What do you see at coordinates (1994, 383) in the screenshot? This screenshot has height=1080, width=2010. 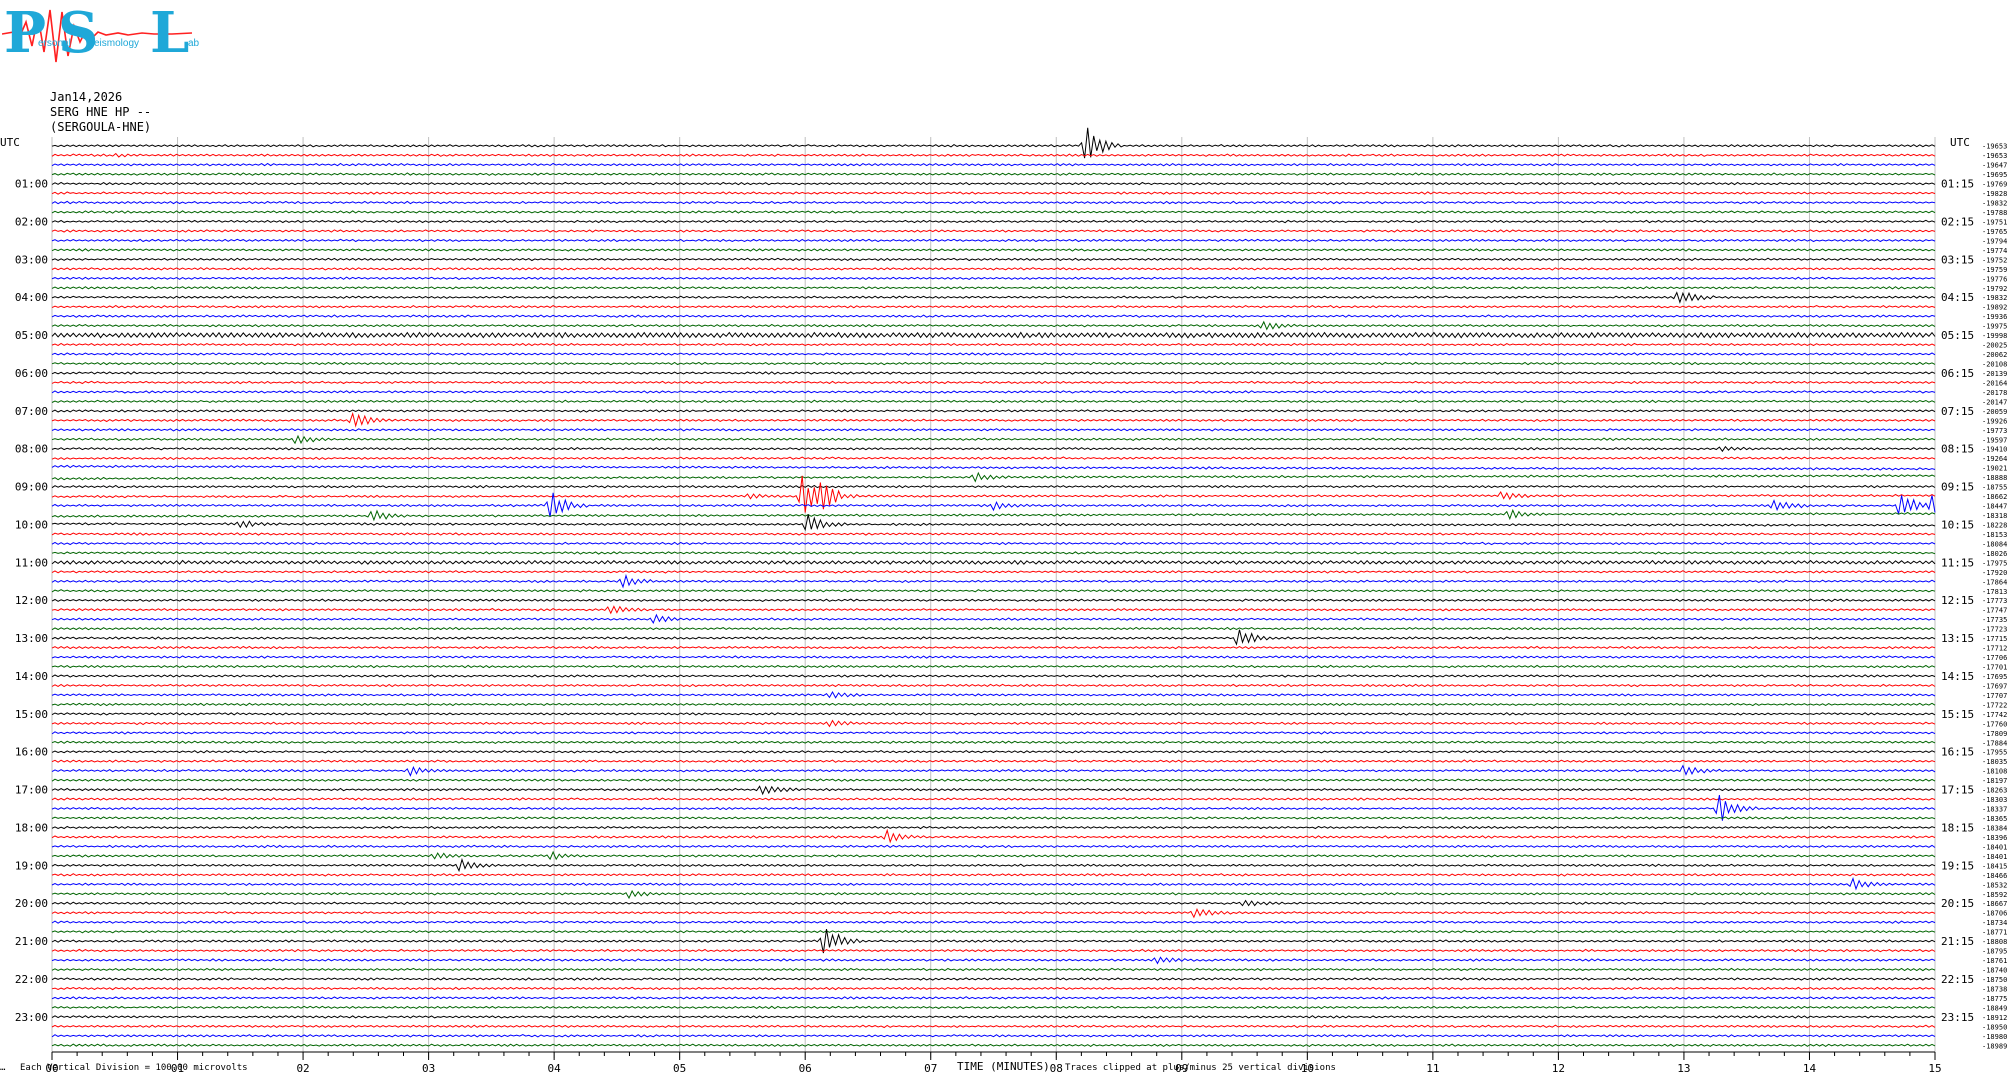 I see `trace-mean-label: -20164` at bounding box center [1994, 383].